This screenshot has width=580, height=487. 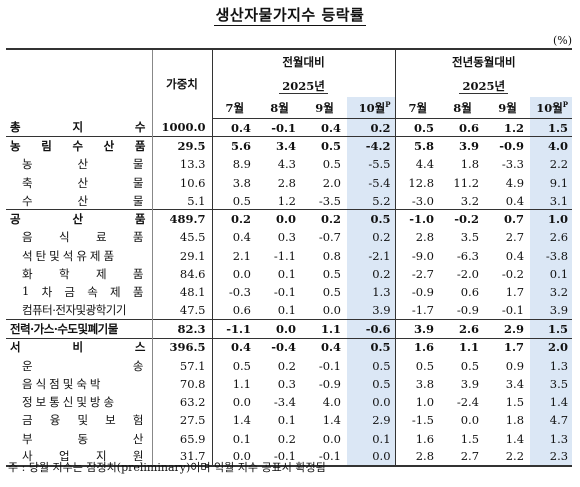 What do you see at coordinates (234, 182) in the screenshot?
I see `mom-cell: 3.8` at bounding box center [234, 182].